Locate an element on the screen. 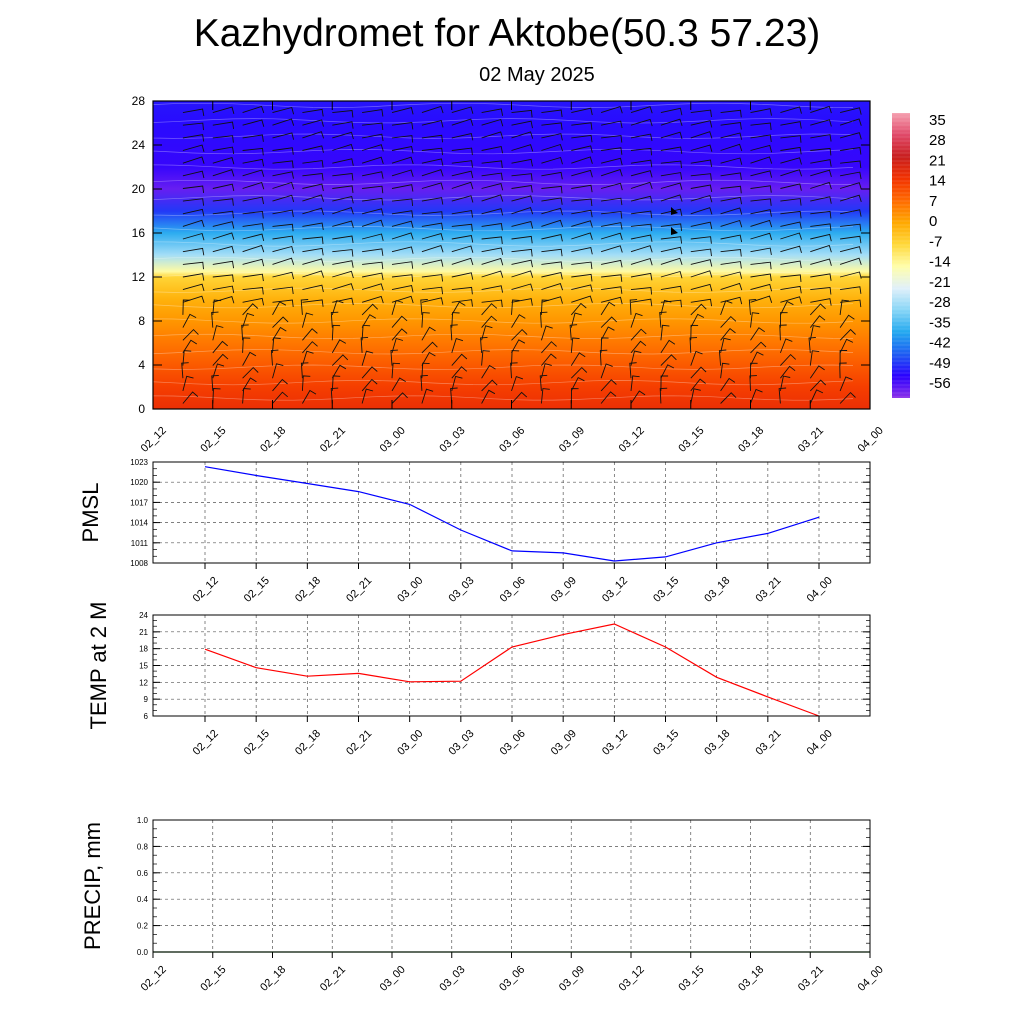 Image resolution: width=1024 pixels, height=1024 pixels. x-tick-label: 03_12 is located at coordinates (632, 440).